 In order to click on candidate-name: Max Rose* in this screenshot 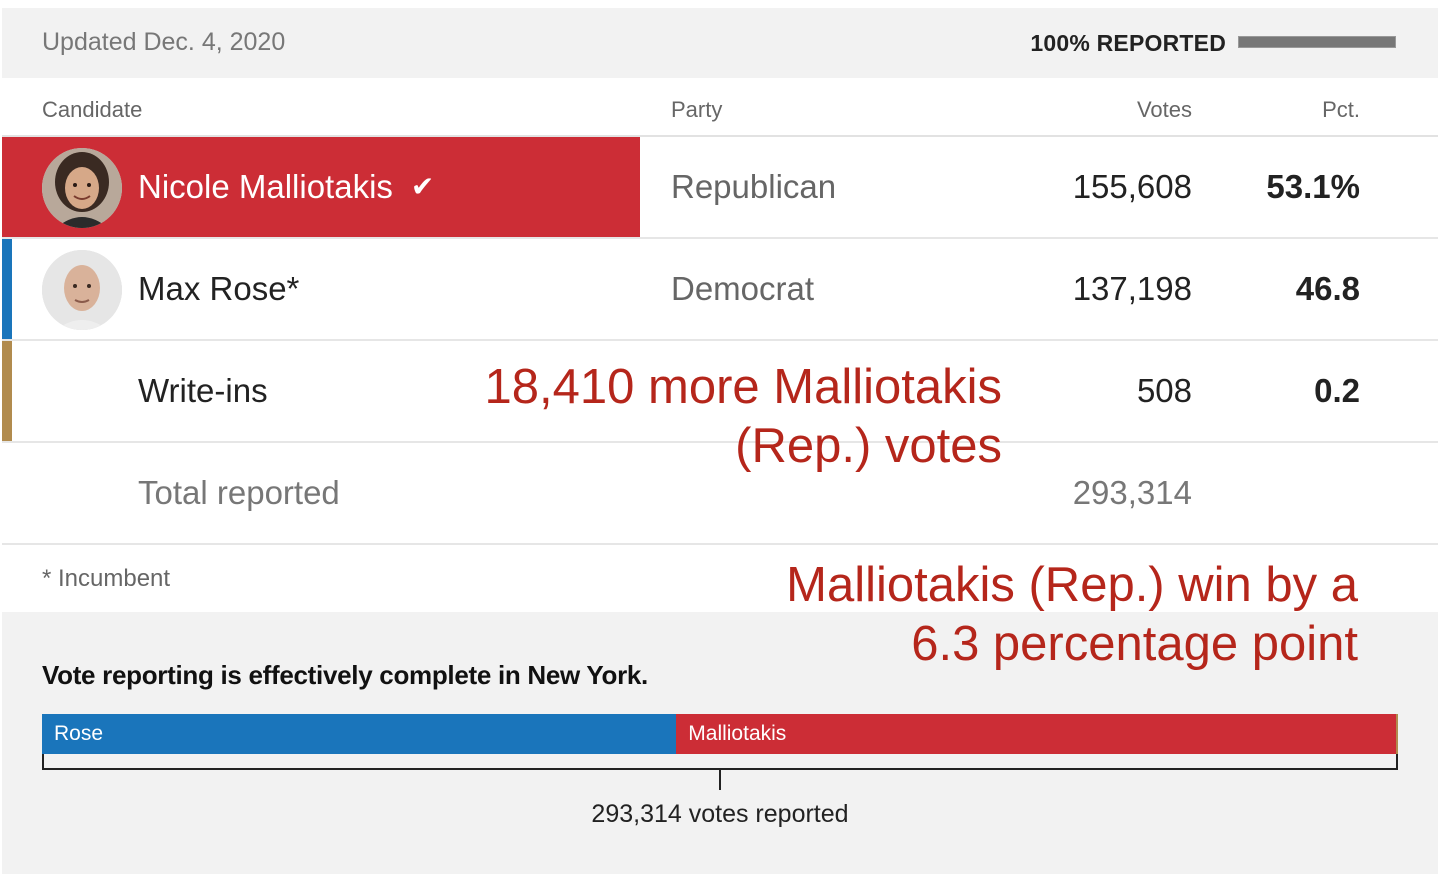, I will do `click(219, 288)`.